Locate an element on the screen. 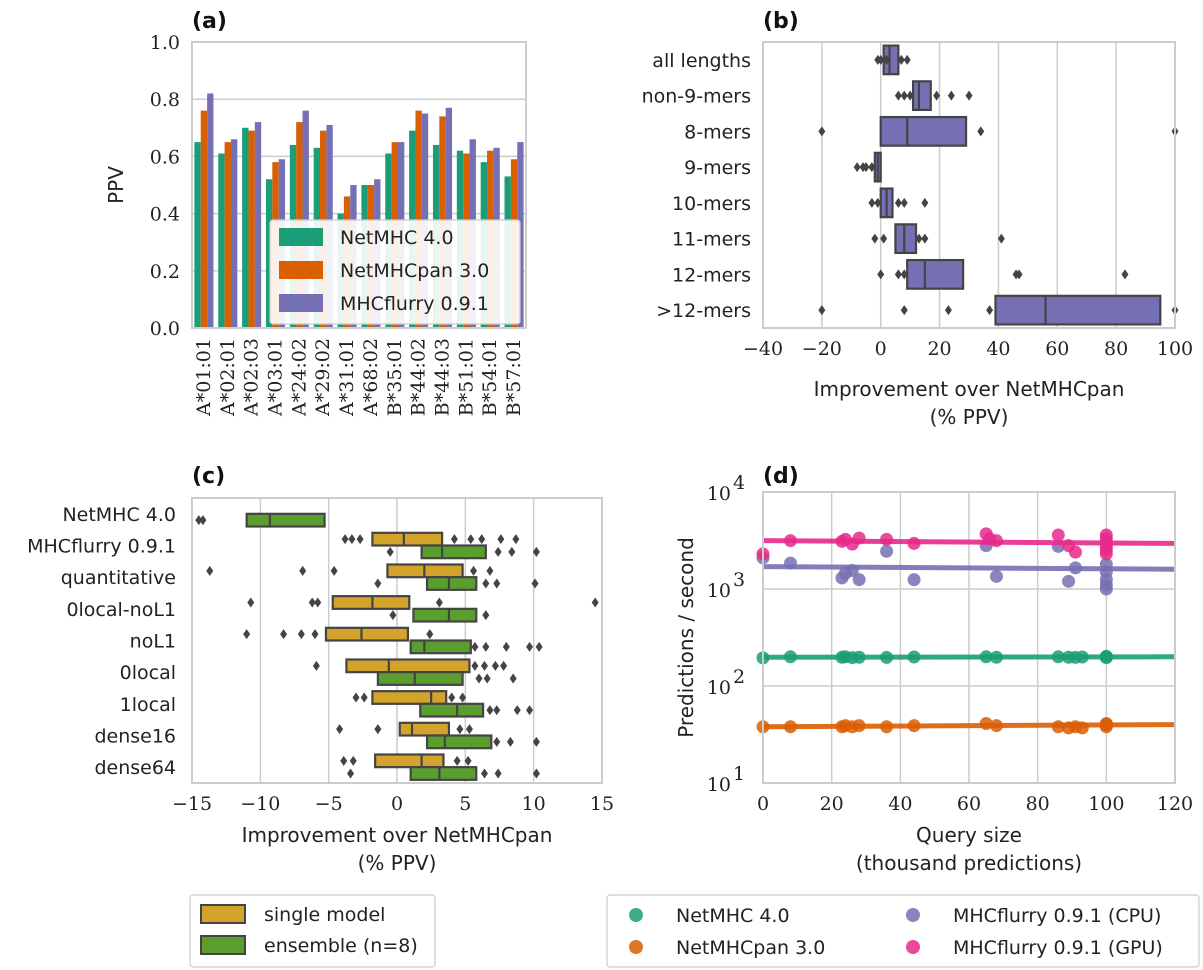  legend-label: single model is located at coordinates (324, 915).